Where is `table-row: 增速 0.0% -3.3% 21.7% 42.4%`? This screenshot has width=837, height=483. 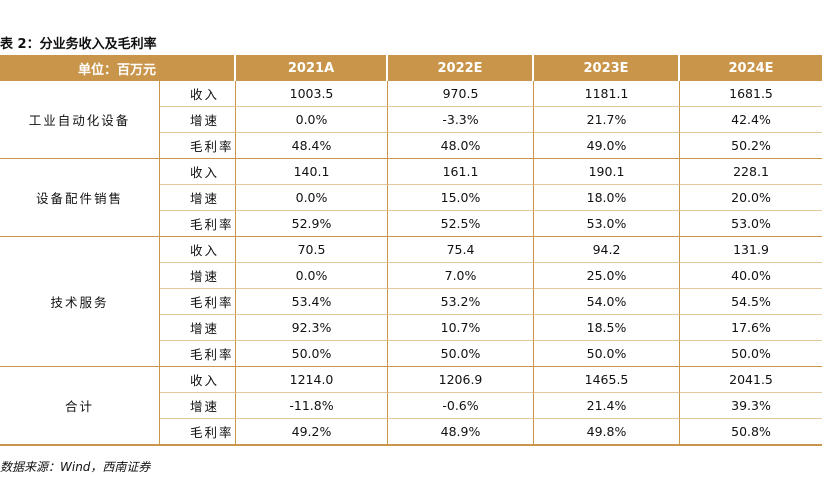
table-row: 增速 0.0% -3.3% 21.7% 42.4% is located at coordinates (411, 120).